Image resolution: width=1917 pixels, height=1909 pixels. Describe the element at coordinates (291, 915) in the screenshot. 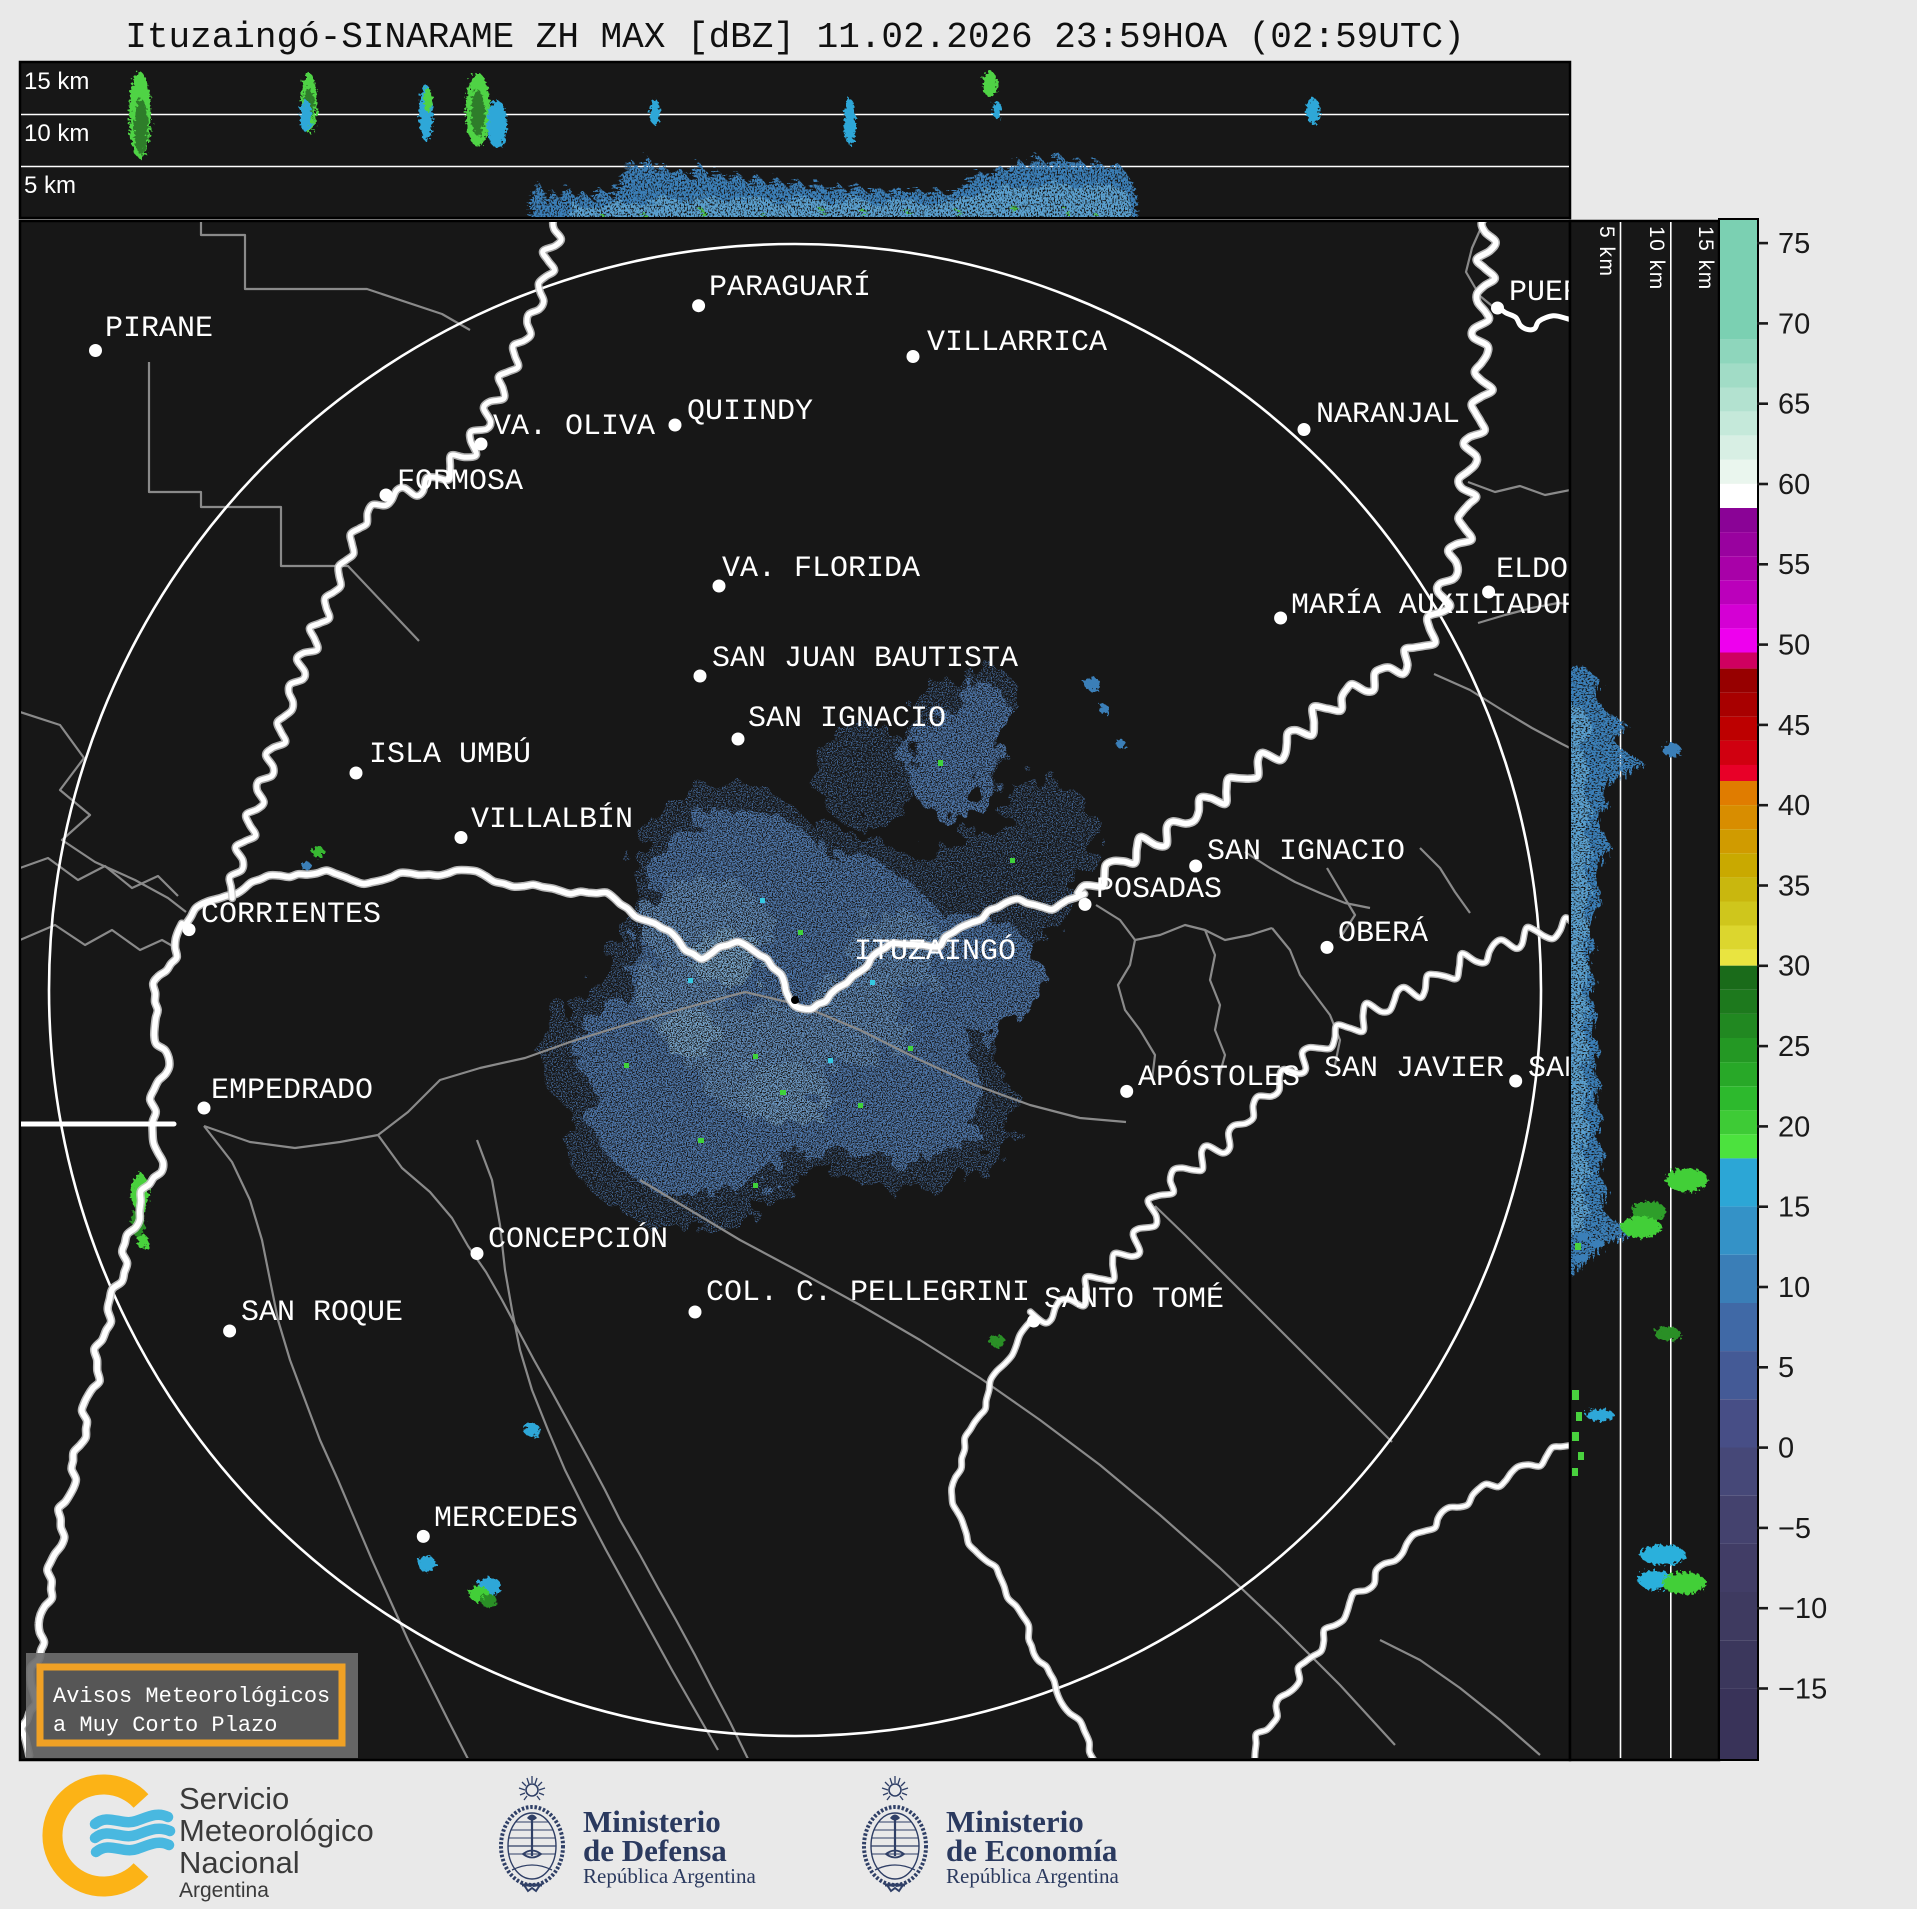

I see `svg-text: CORRIENTES` at that location.